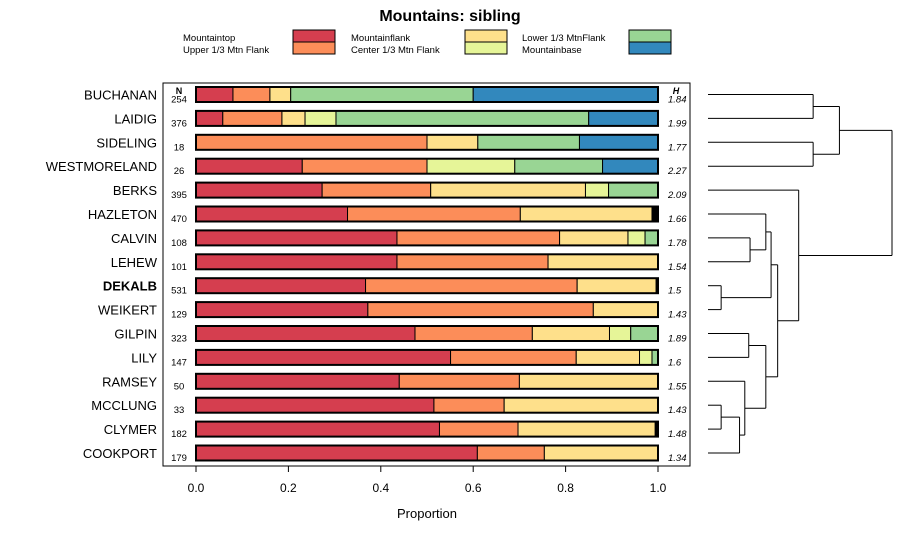 The height and width of the screenshot is (545, 900). I want to click on h-value: 1.66, so click(677, 219).